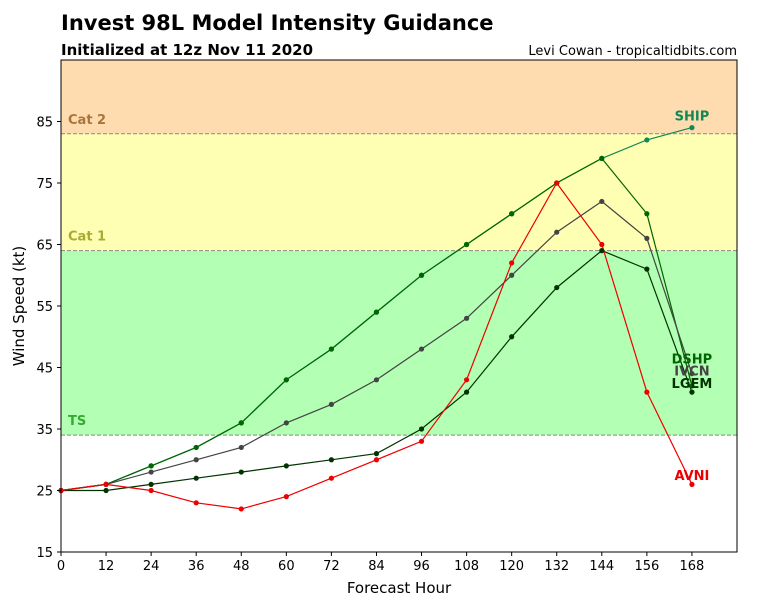 This screenshot has width=768, height=600. I want to click on y-tick-label: 85, so click(44, 123).